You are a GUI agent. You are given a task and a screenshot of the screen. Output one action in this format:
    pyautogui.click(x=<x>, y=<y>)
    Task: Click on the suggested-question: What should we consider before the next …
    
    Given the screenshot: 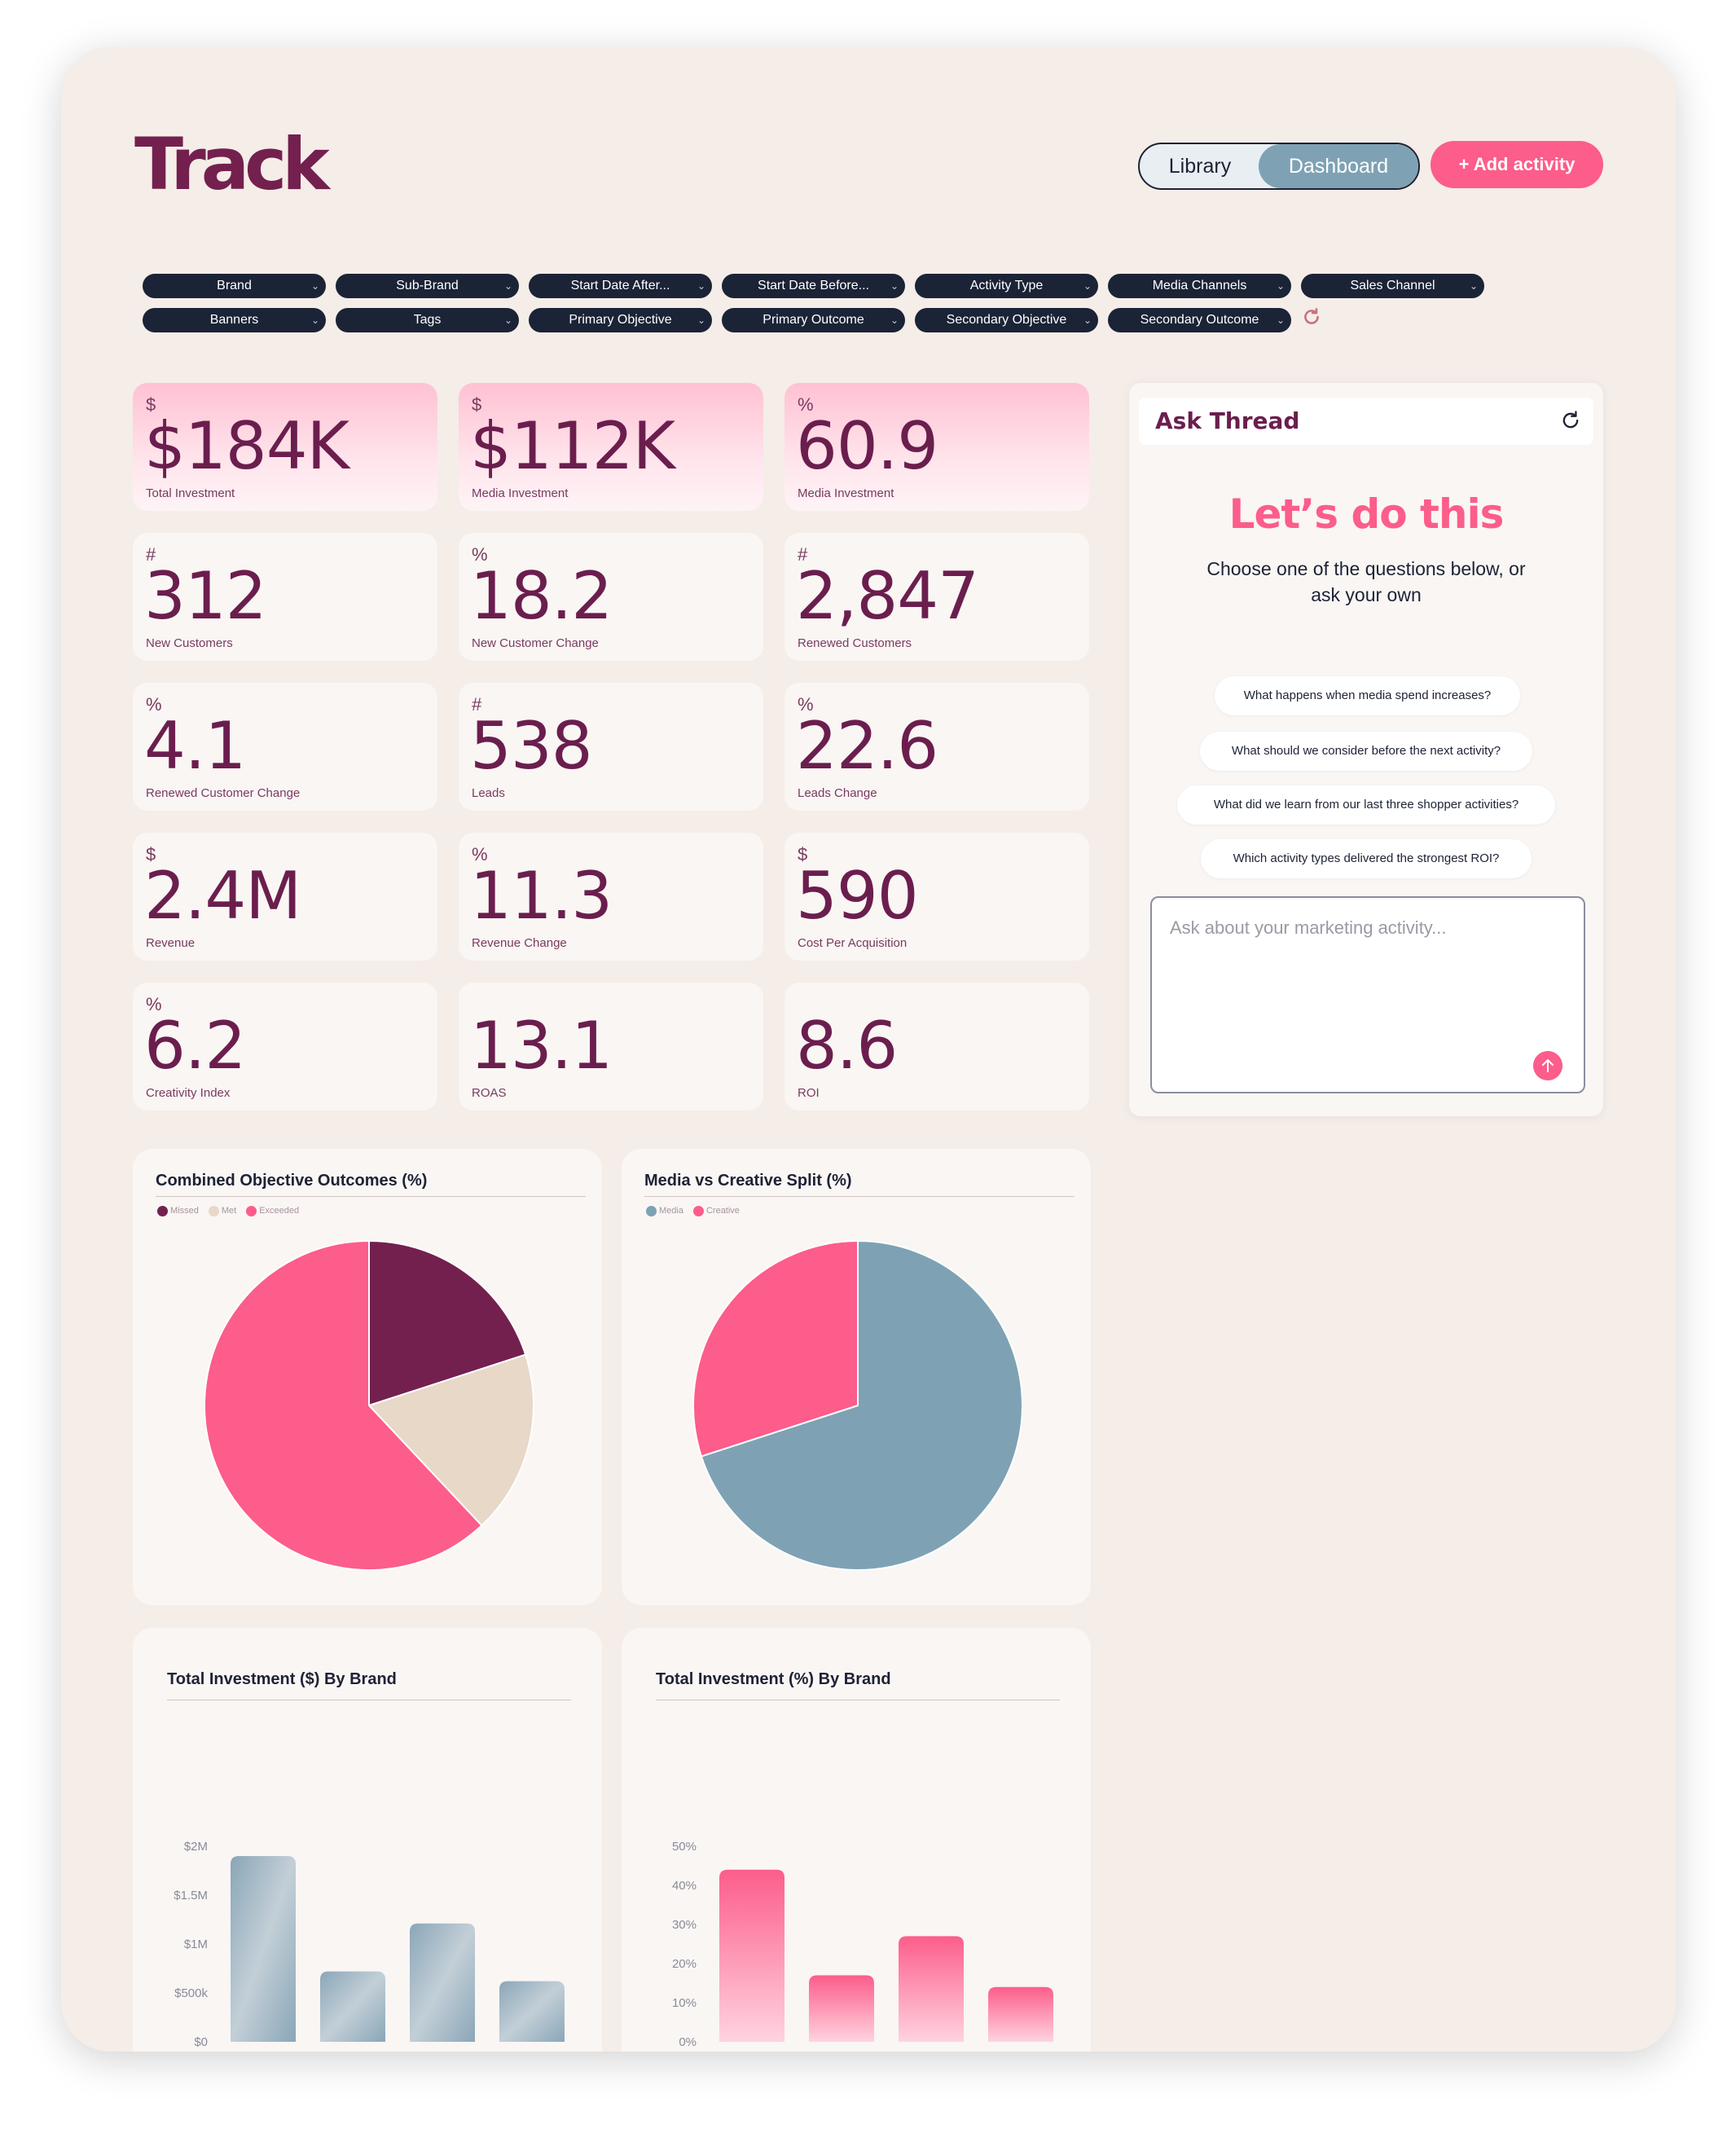 What is the action you would take?
    pyautogui.click(x=1366, y=751)
    